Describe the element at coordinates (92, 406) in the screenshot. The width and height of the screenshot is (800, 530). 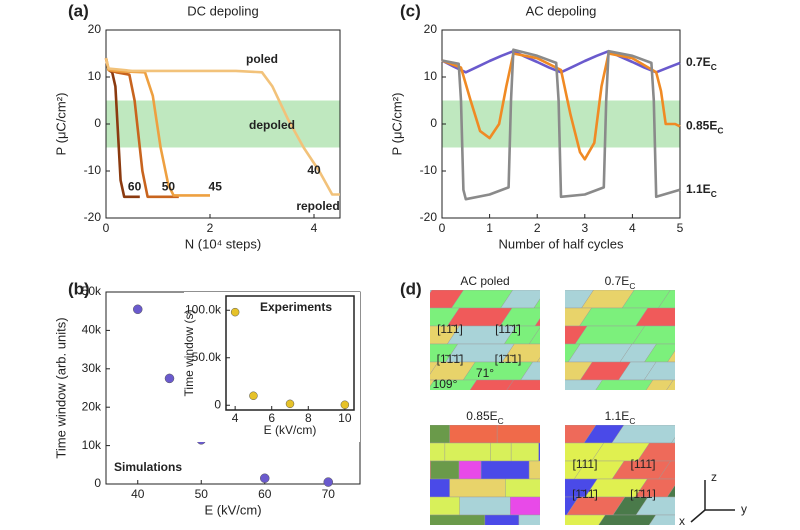
I see `y-tick-label: 20k` at that location.